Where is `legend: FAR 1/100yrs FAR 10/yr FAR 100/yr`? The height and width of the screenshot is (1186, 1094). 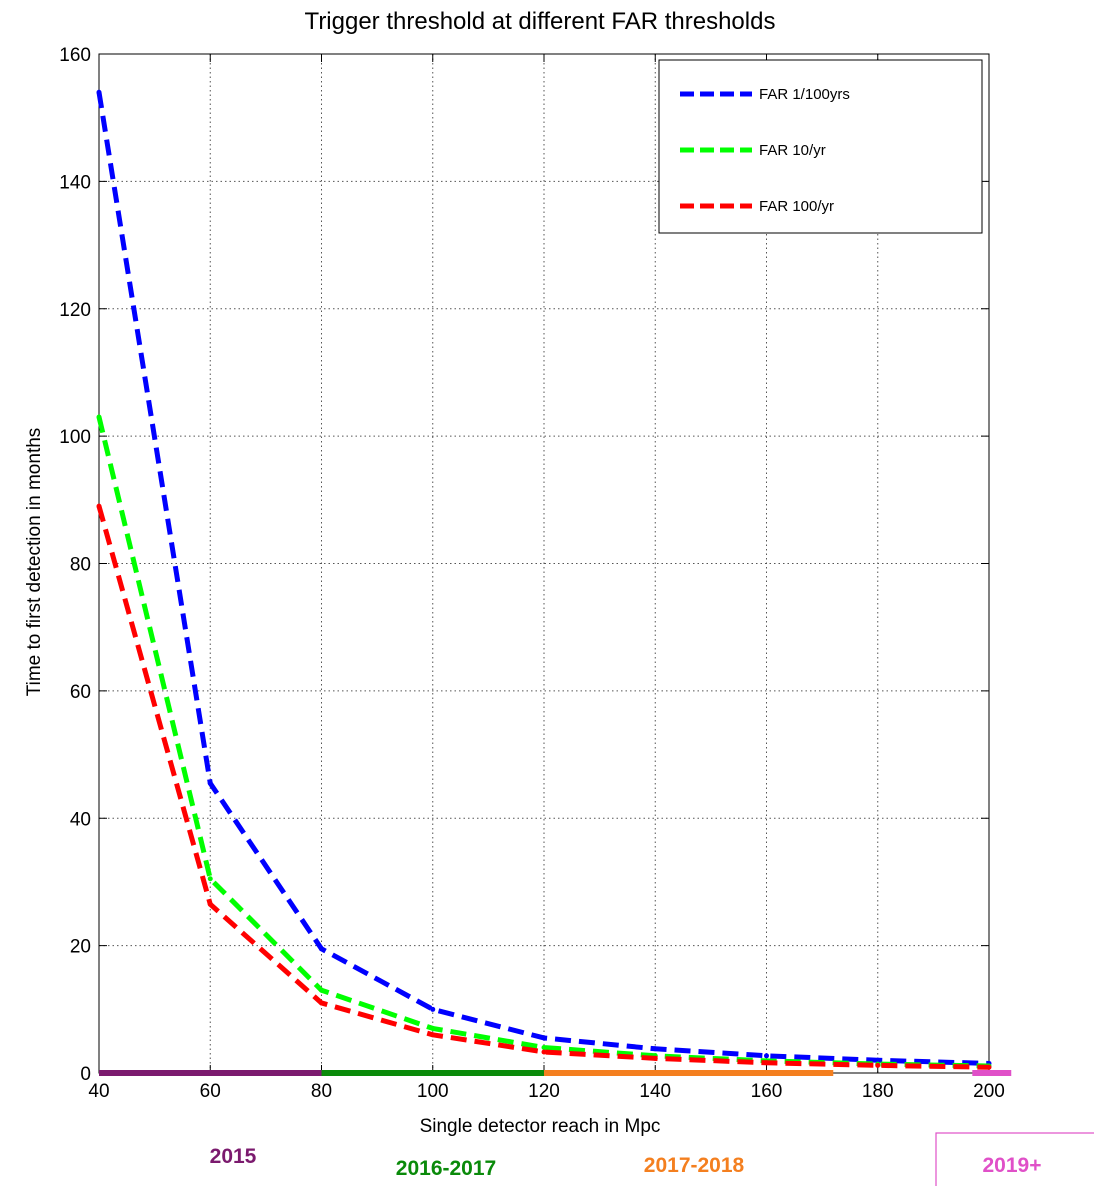
legend: FAR 1/100yrs FAR 10/yr FAR 100/yr is located at coordinates (820, 146).